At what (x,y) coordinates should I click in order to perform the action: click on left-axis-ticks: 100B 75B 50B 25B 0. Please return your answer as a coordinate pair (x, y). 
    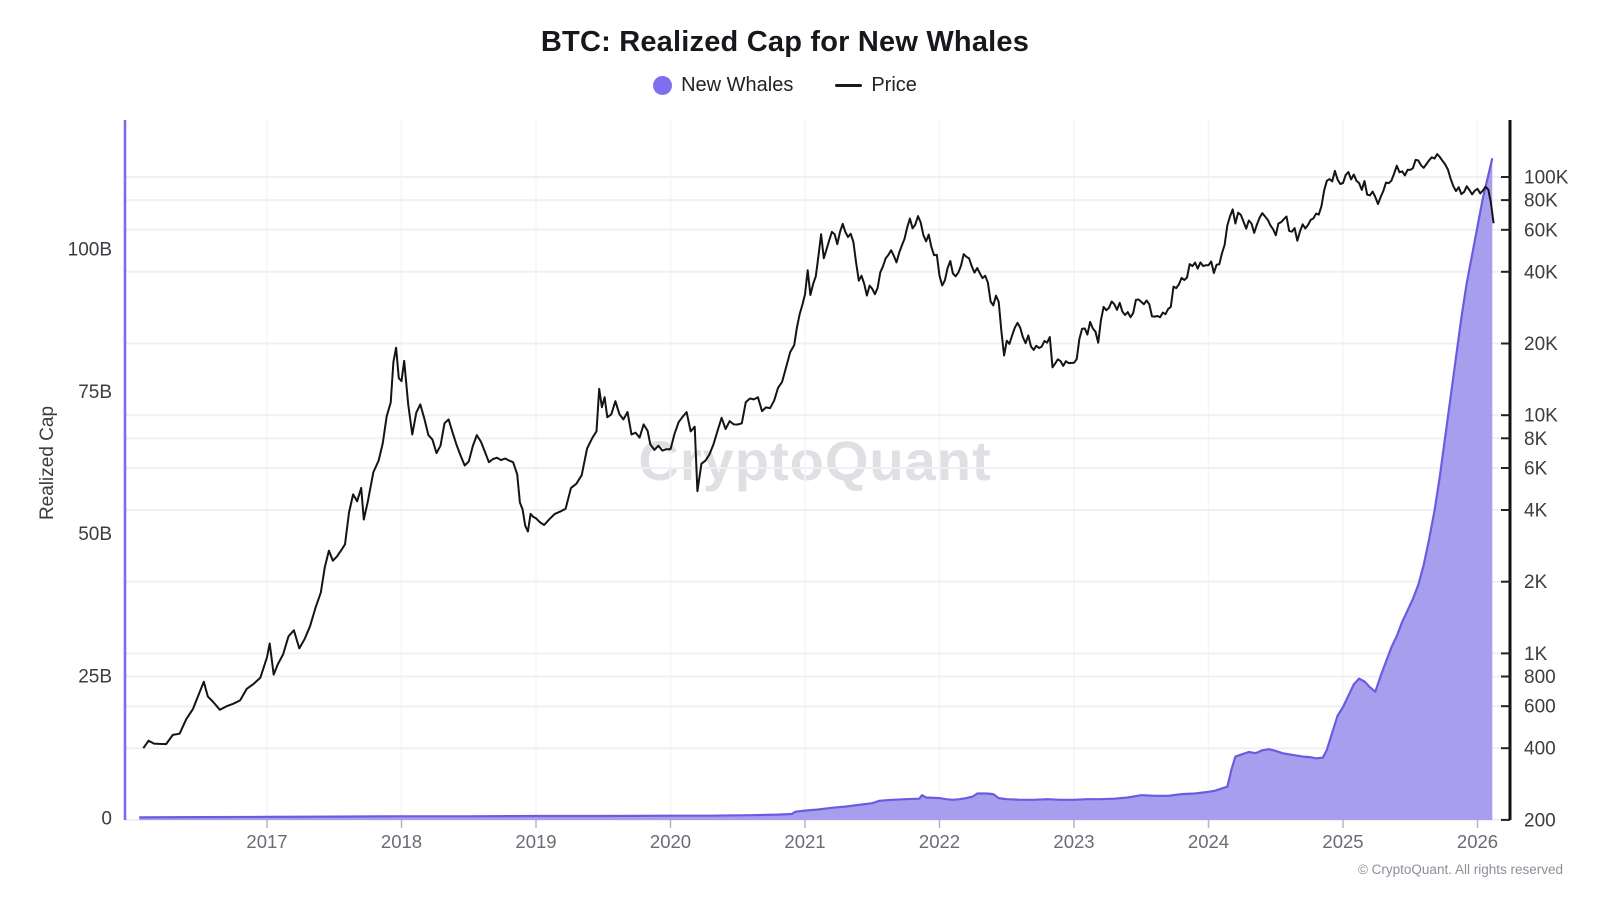
    Looking at the image, I should click on (90, 535).